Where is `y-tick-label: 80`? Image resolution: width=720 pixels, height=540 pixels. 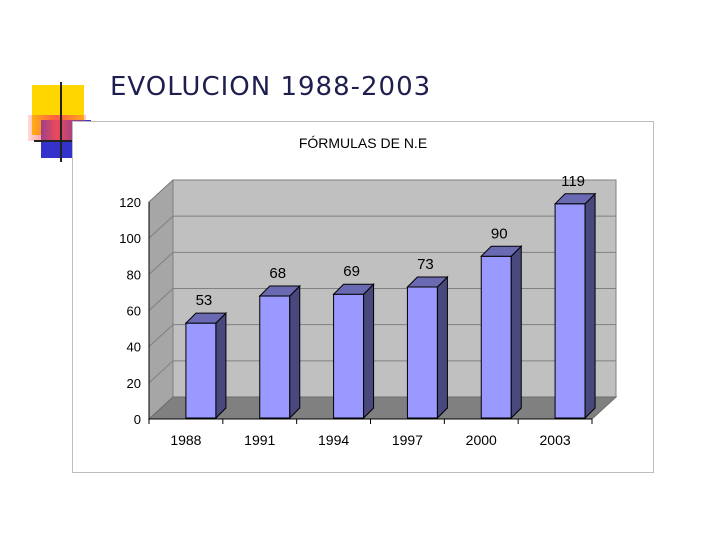
y-tick-label: 80 is located at coordinates (134, 274).